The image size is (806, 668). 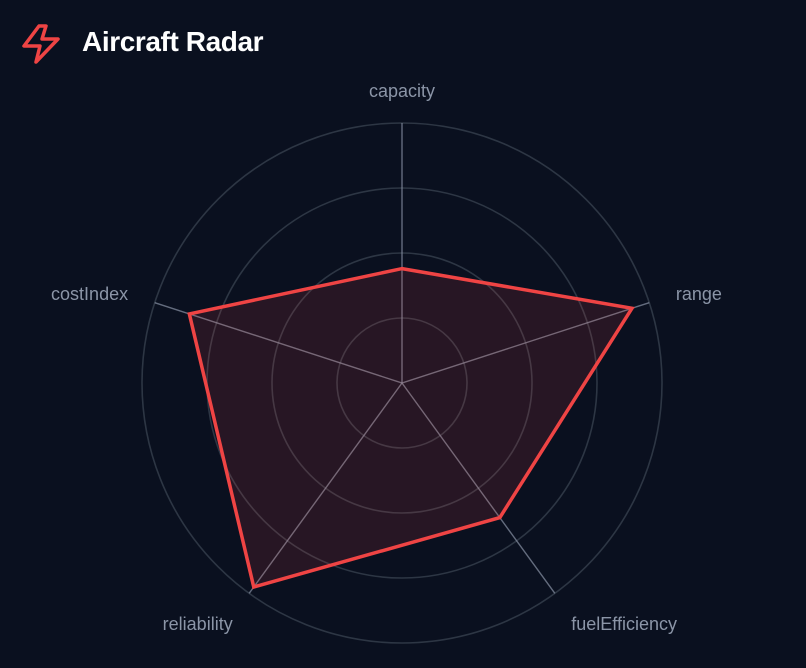 I want to click on axis-spoke-costIndex, so click(x=278, y=342).